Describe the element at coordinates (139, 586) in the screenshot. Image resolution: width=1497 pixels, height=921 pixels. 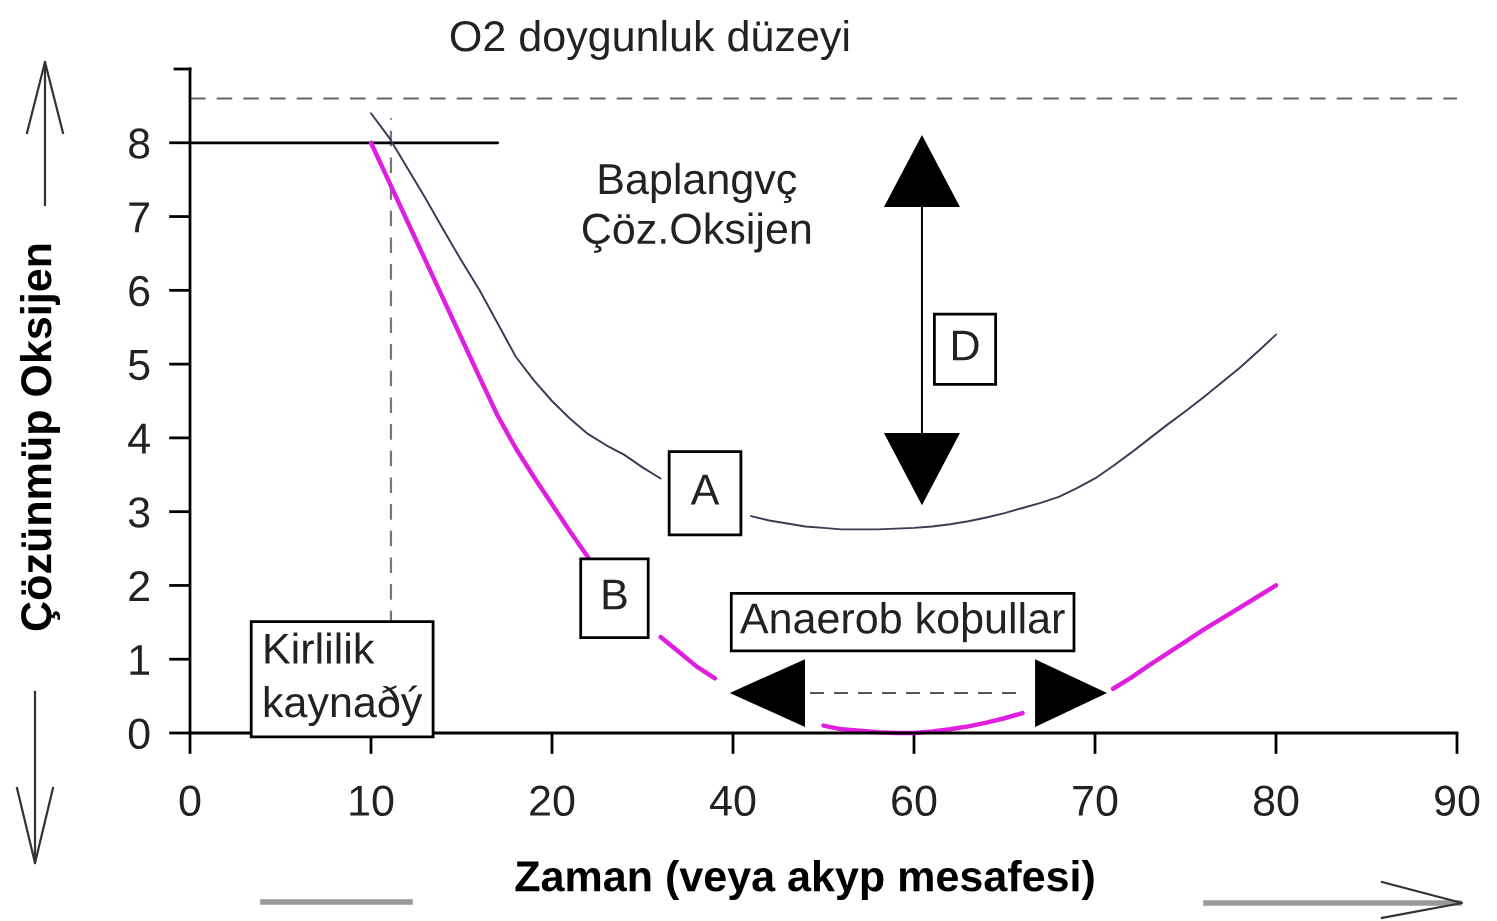
I see `y-tick-label: 2` at that location.